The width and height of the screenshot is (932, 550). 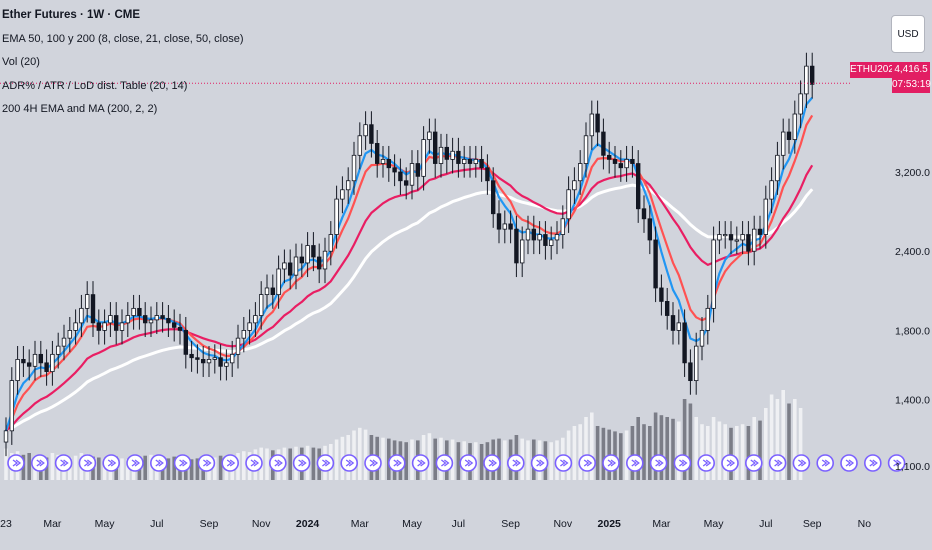 What do you see at coordinates (911, 77) in the screenshot?
I see `last-price-label: 4,416.5 07:53:19` at bounding box center [911, 77].